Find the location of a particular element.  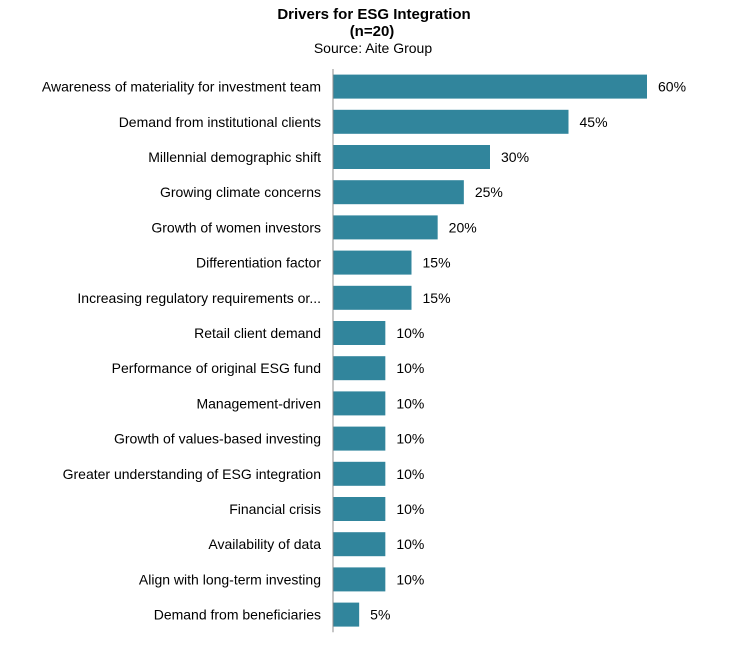

category-label: Management-driven is located at coordinates (258, 403).